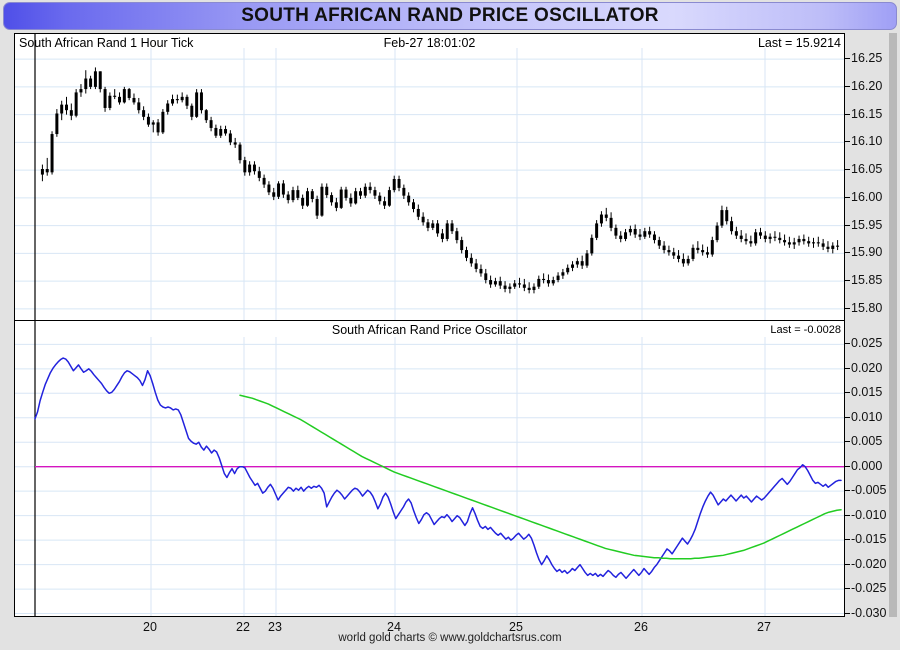 The width and height of the screenshot is (900, 650). Describe the element at coordinates (867, 169) in the screenshot. I see `price-axis-tick: 16.05` at that location.